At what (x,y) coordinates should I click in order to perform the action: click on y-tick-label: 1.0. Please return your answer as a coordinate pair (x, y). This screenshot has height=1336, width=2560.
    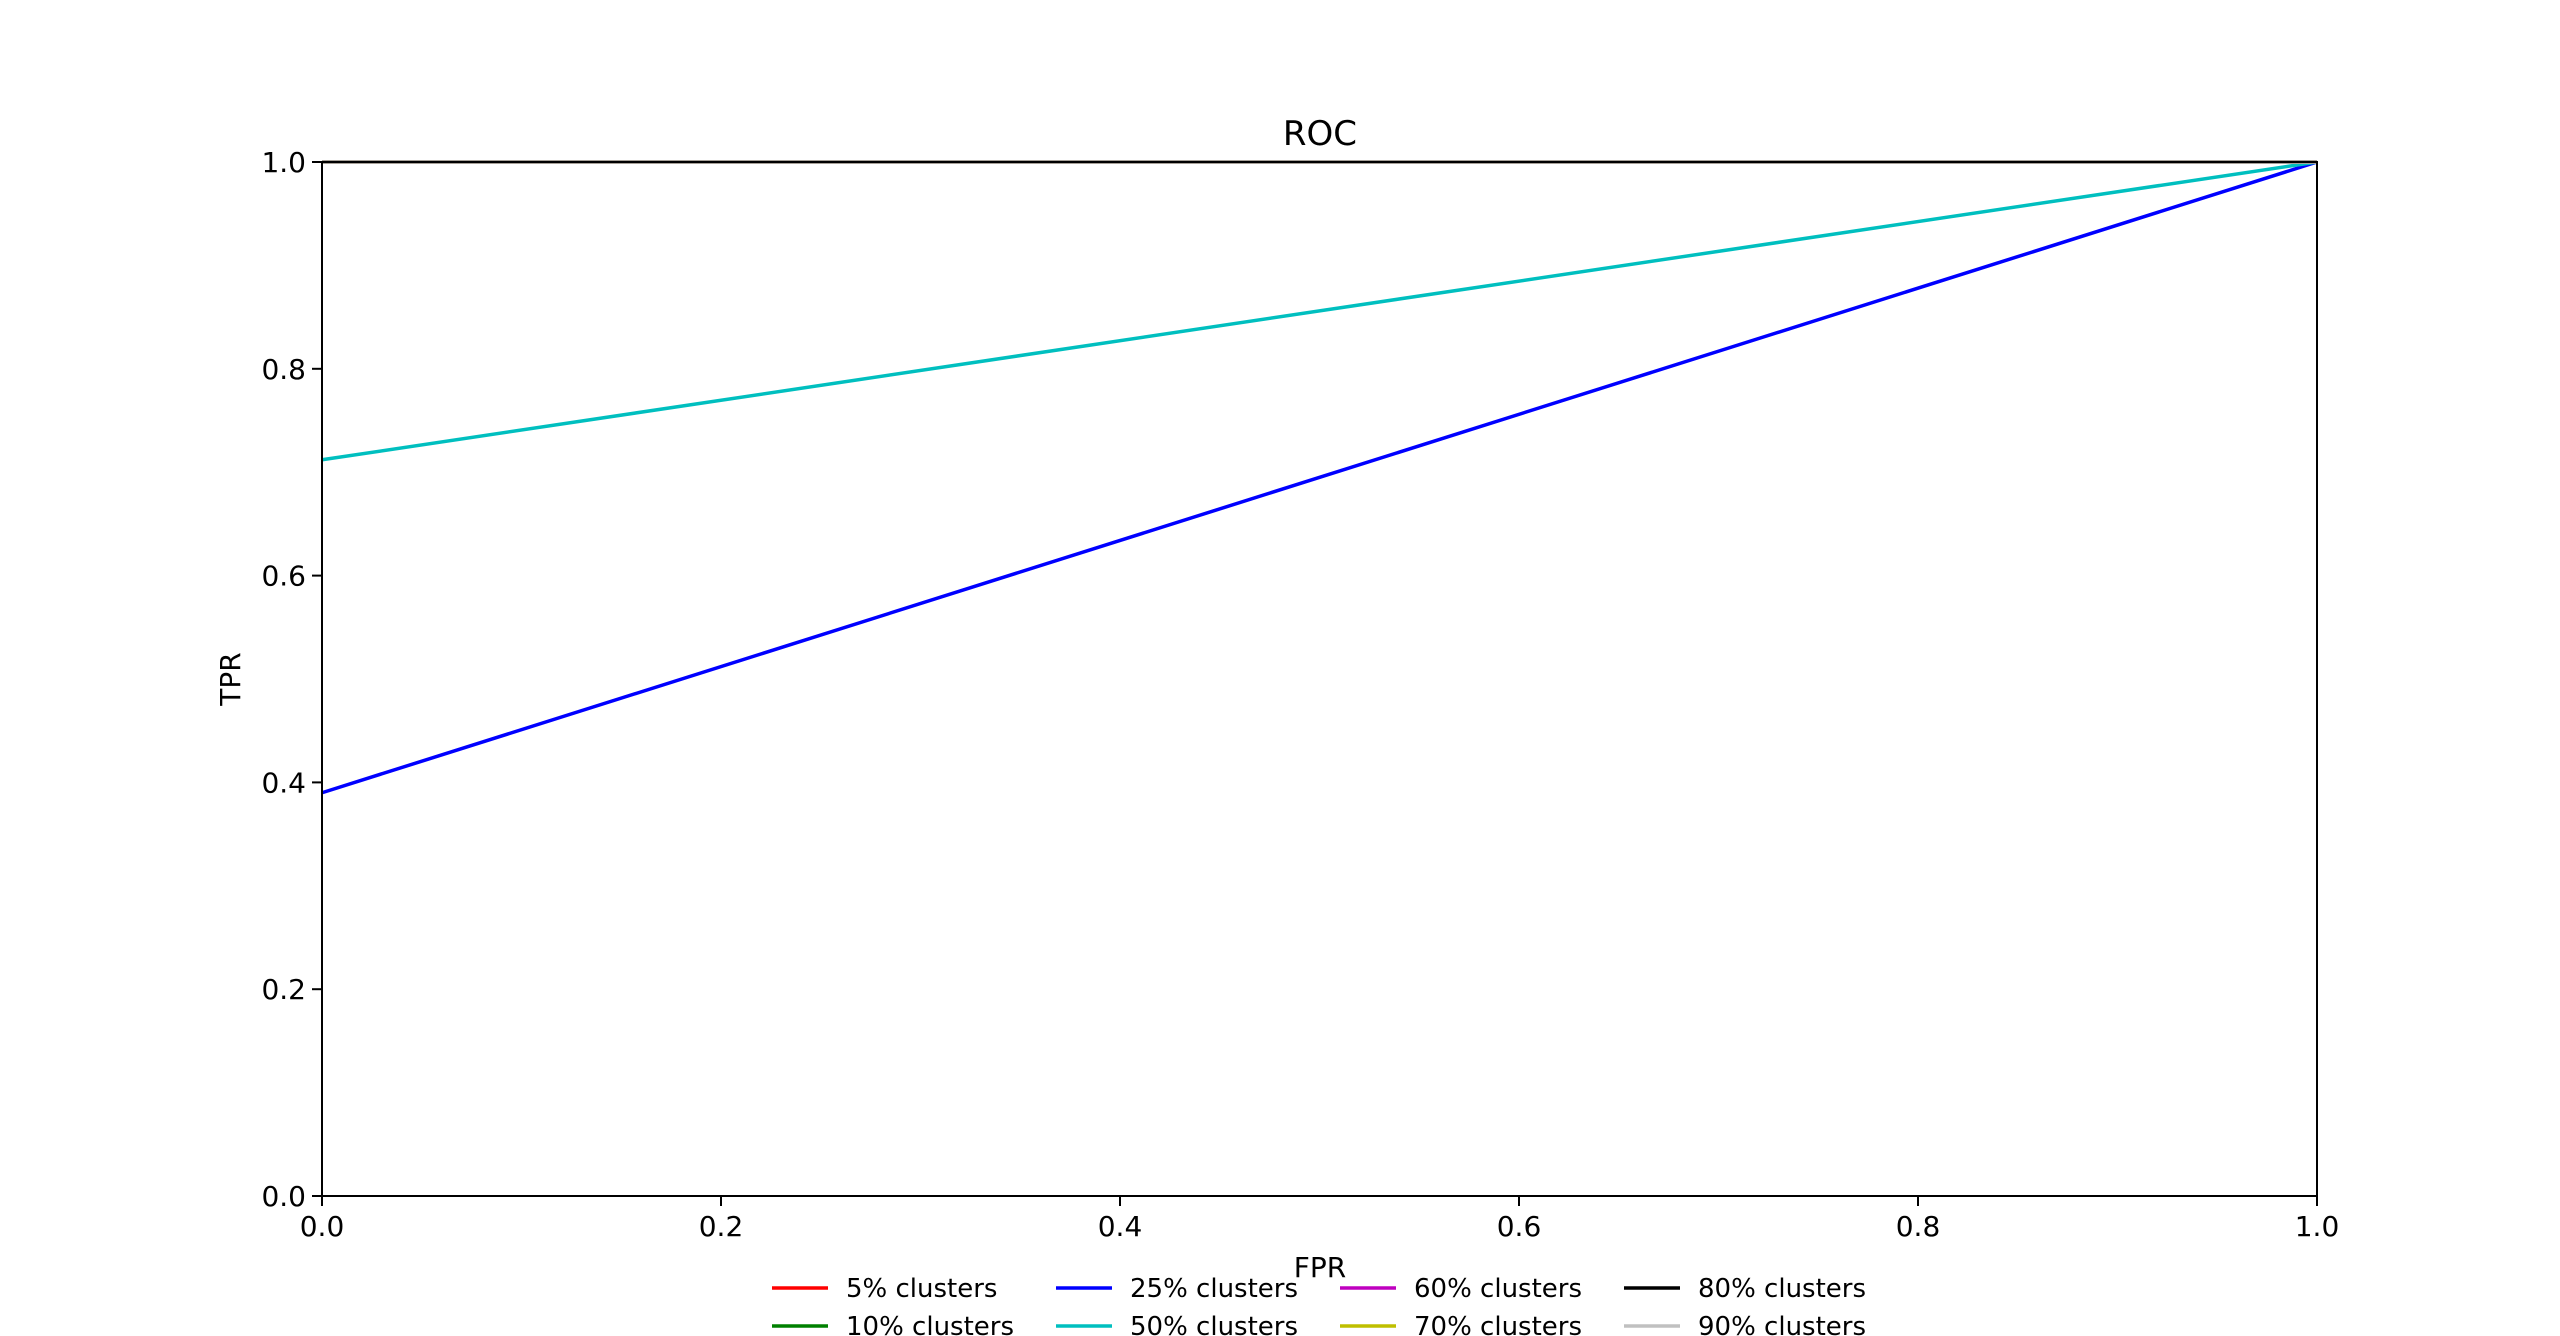
    Looking at the image, I should click on (283, 162).